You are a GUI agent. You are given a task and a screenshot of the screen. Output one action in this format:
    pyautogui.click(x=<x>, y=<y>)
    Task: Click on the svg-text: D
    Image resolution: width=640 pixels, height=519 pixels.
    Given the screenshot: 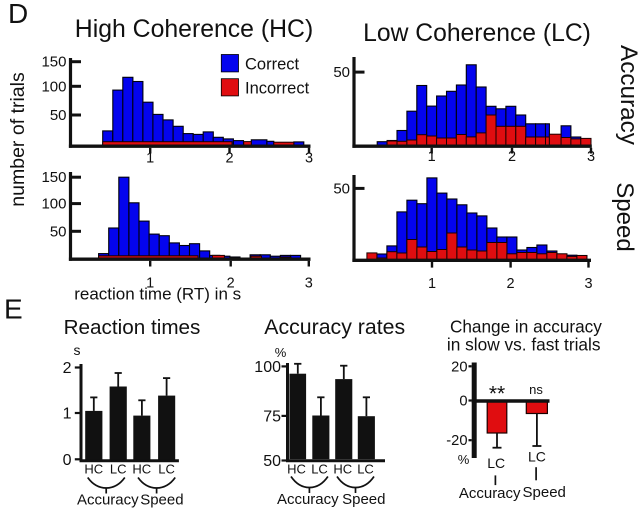 What is the action you would take?
    pyautogui.click(x=18, y=14)
    